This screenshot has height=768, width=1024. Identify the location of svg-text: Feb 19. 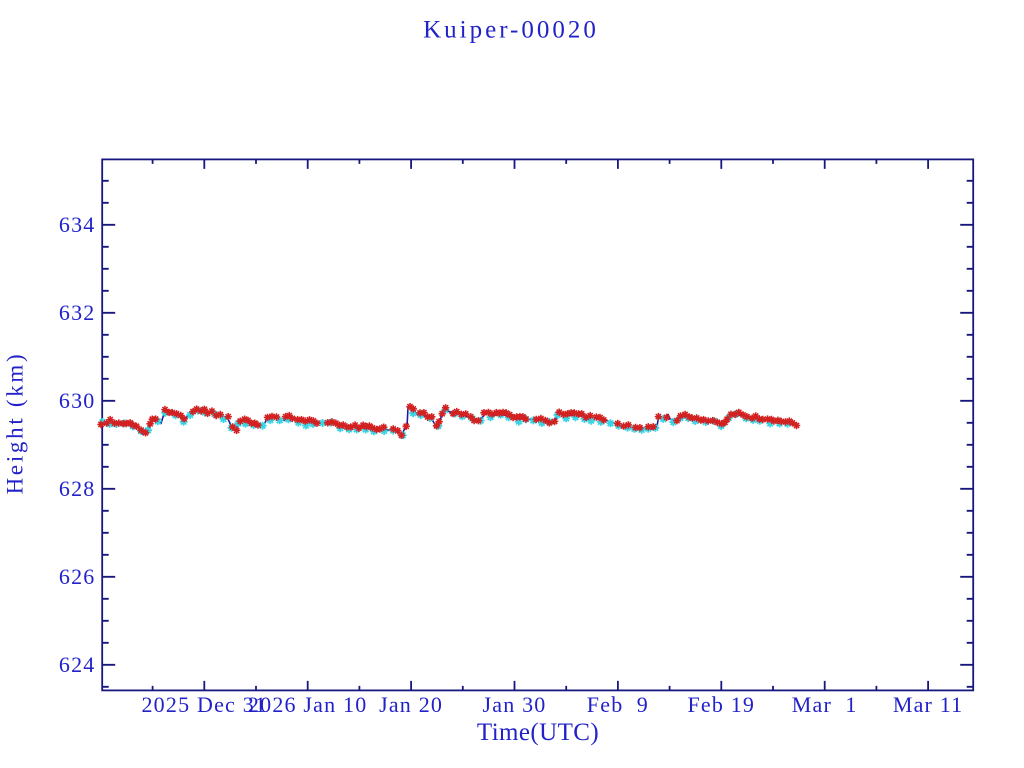
(721, 704).